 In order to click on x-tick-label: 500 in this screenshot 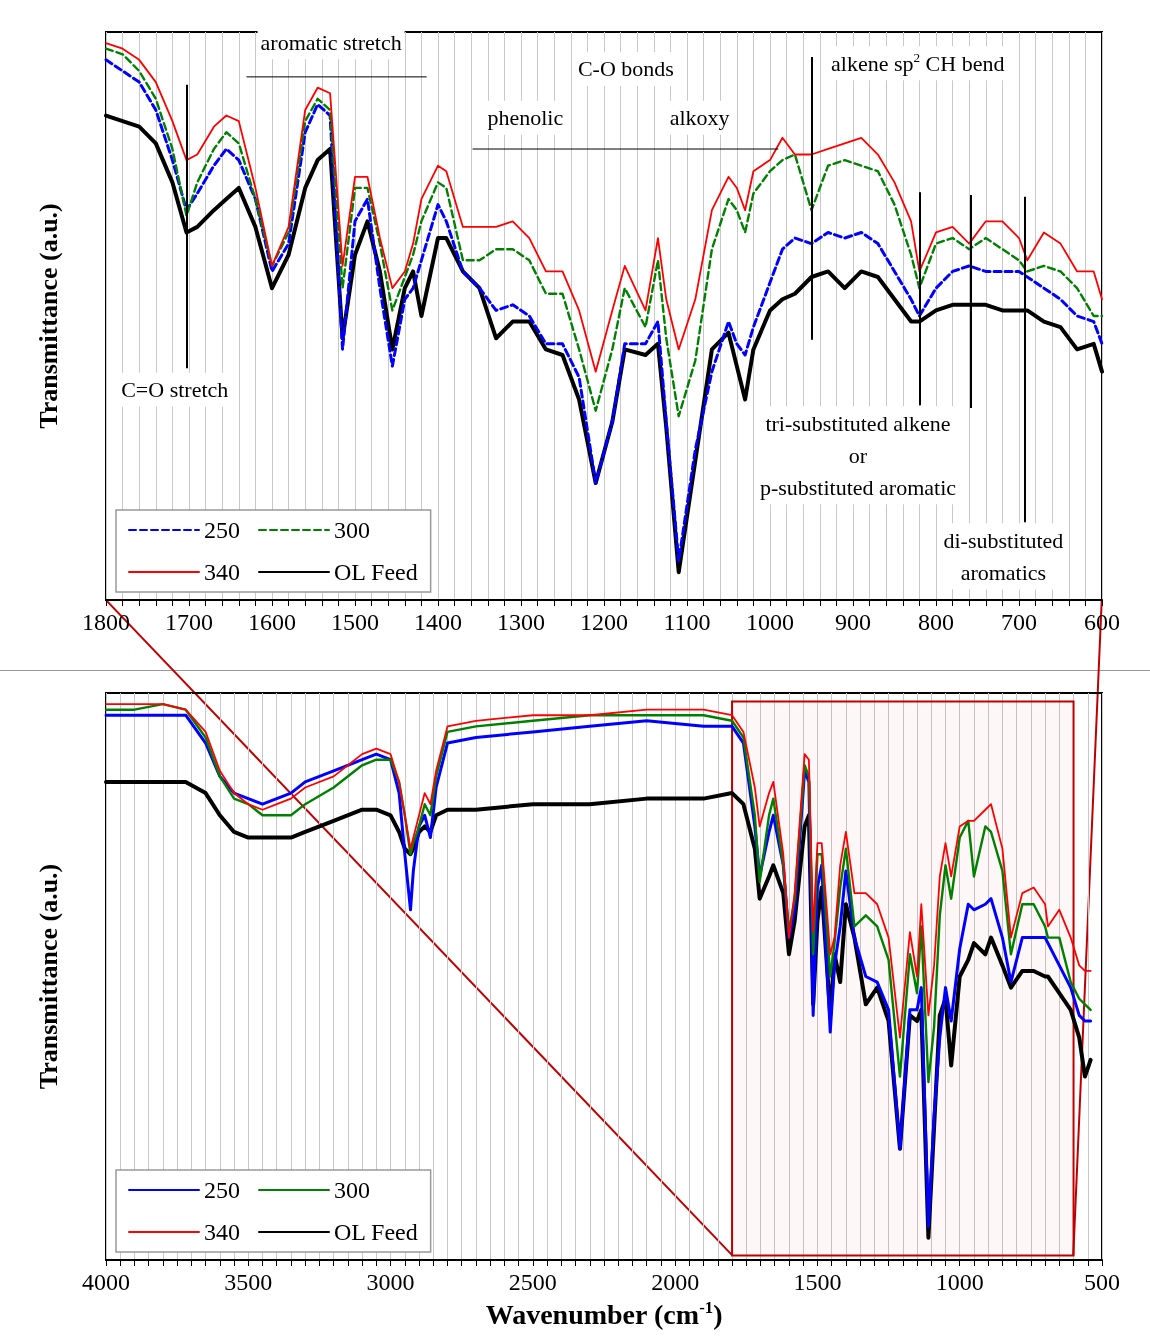, I will do `click(1102, 1282)`.